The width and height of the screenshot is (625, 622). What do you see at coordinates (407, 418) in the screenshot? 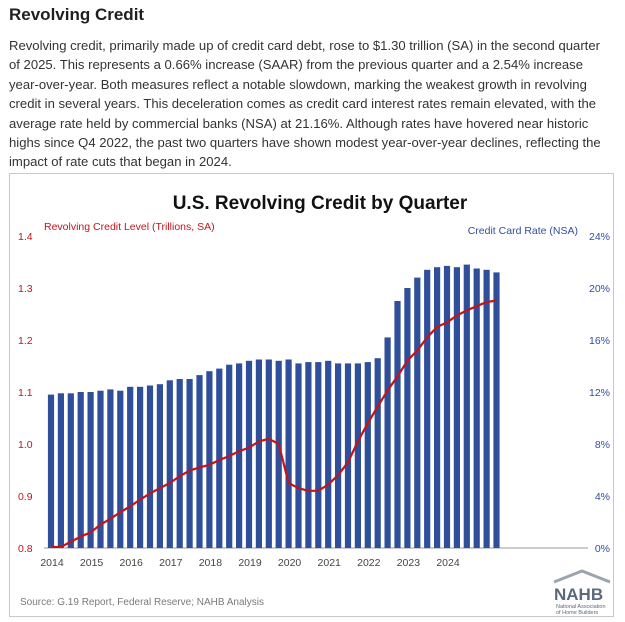
I see `bar-2023Q1` at bounding box center [407, 418].